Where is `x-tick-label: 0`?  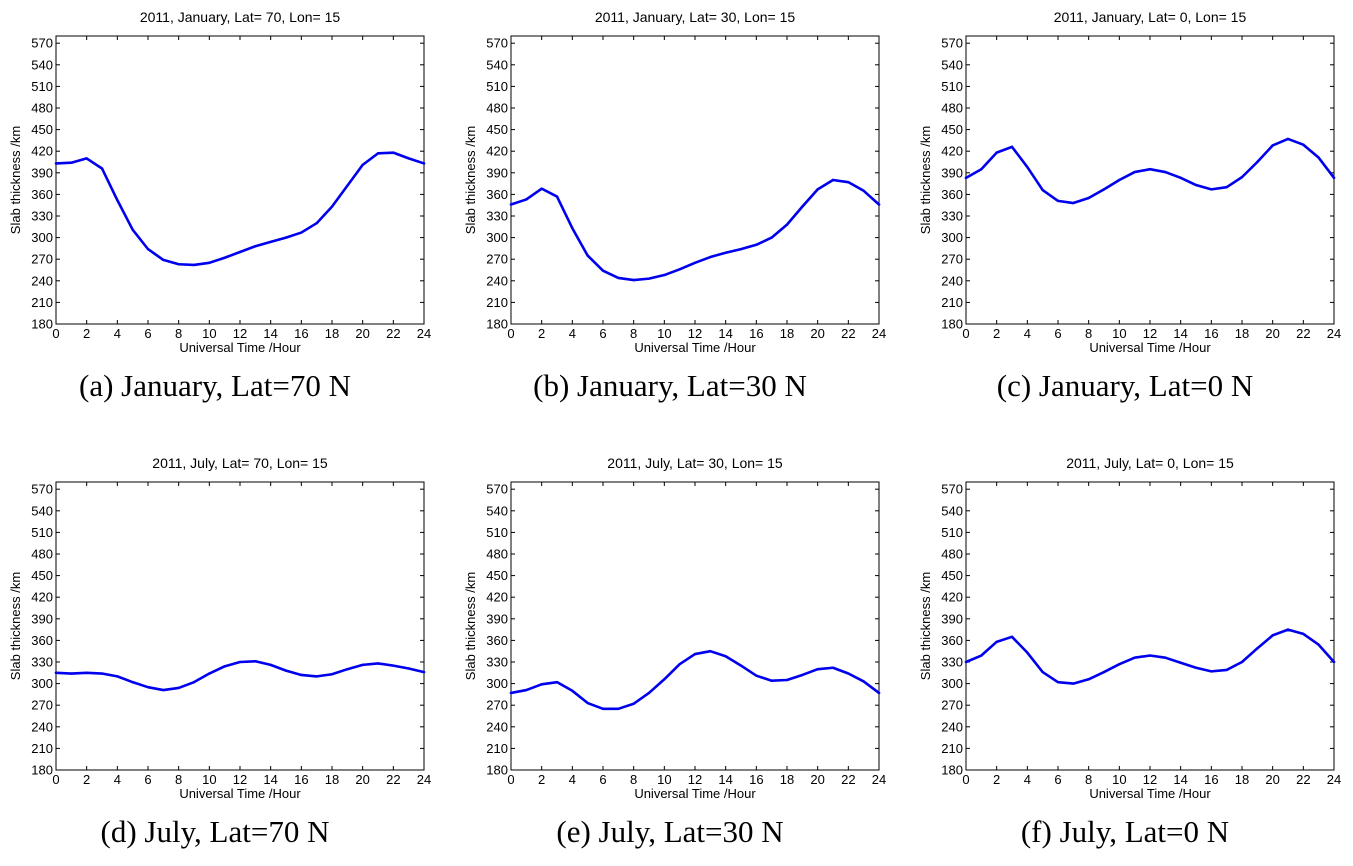 x-tick-label: 0 is located at coordinates (55, 779).